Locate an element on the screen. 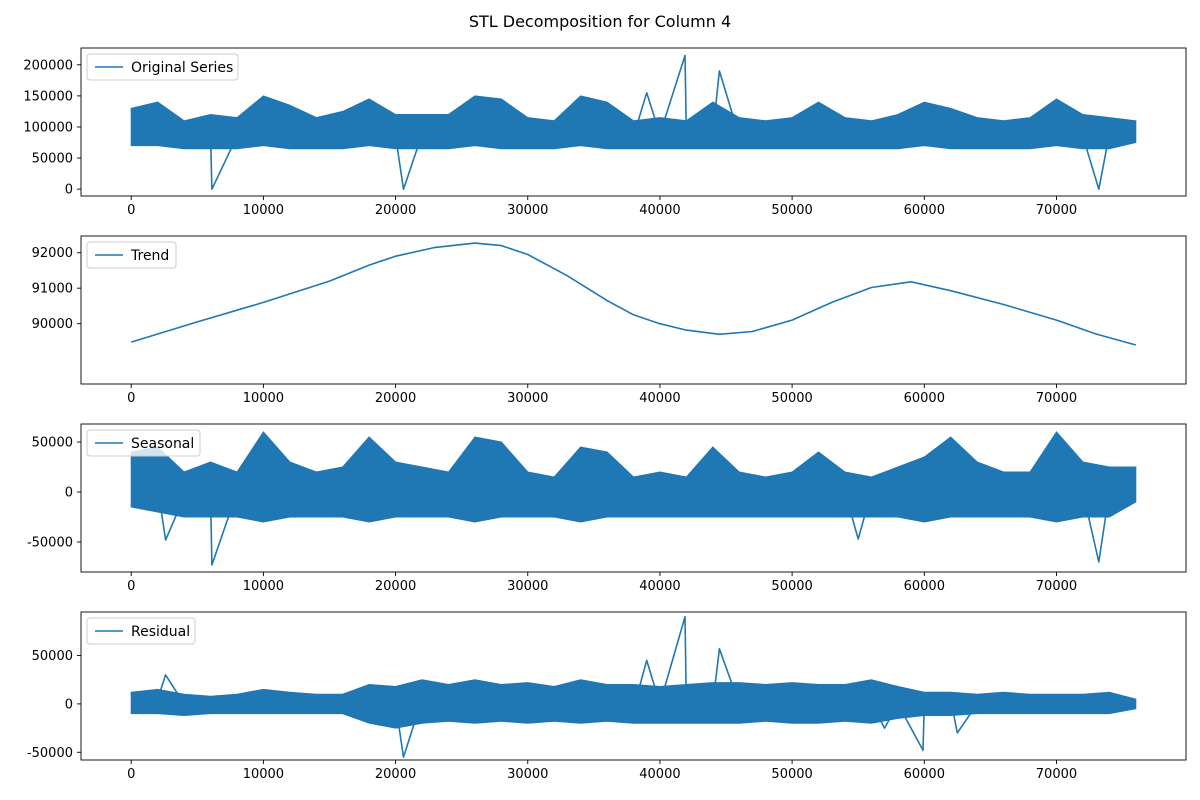  legend: Residual is located at coordinates (141, 631).